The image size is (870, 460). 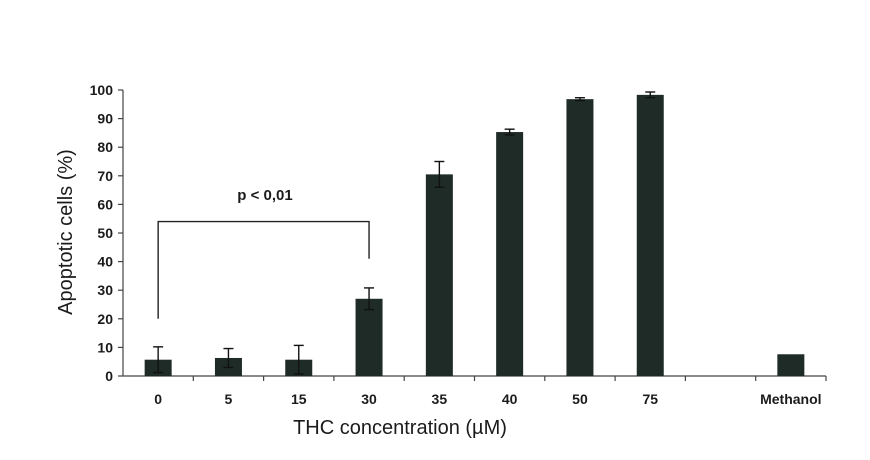 I want to click on y-axis-ticks: 0 10 20 30 40 50 60 70 80 90 100, so click(x=106, y=233).